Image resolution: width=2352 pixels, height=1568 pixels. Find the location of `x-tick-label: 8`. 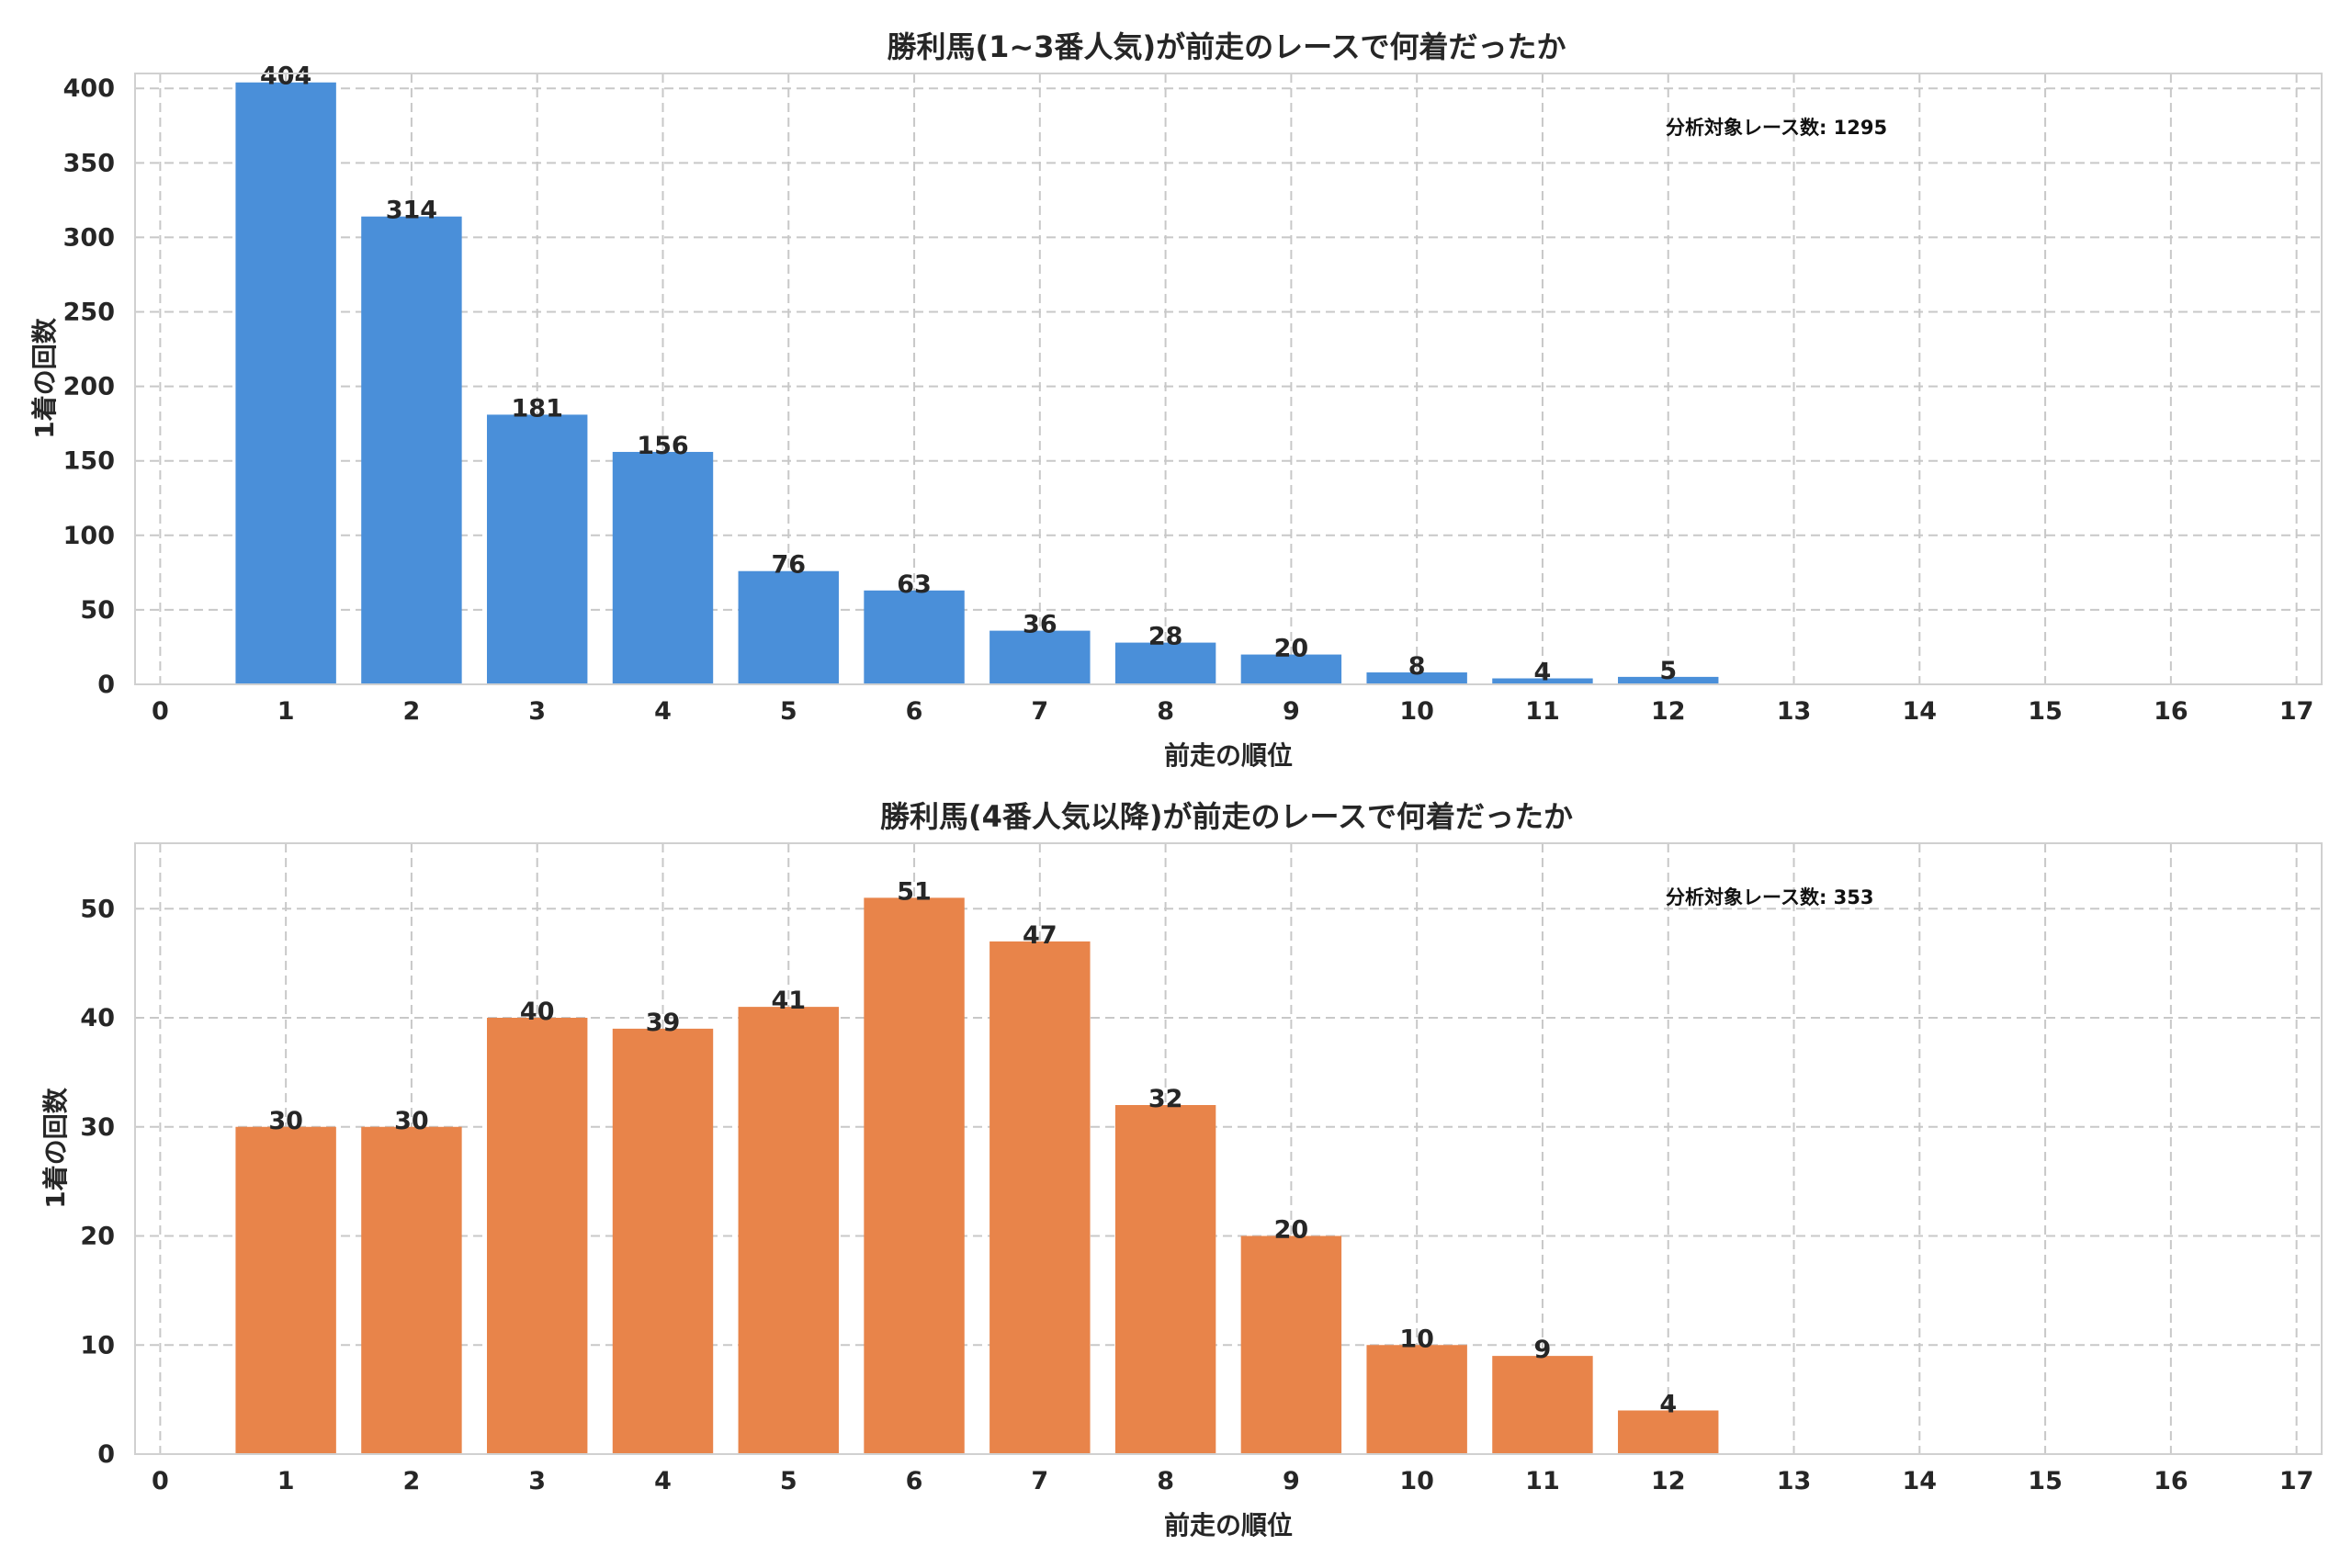

x-tick-label: 8 is located at coordinates (1165, 1481).